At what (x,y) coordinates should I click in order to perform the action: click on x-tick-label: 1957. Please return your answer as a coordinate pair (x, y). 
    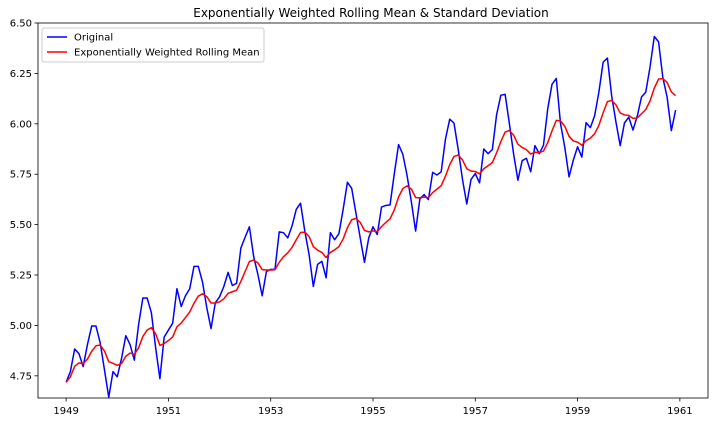
    Looking at the image, I should click on (475, 411).